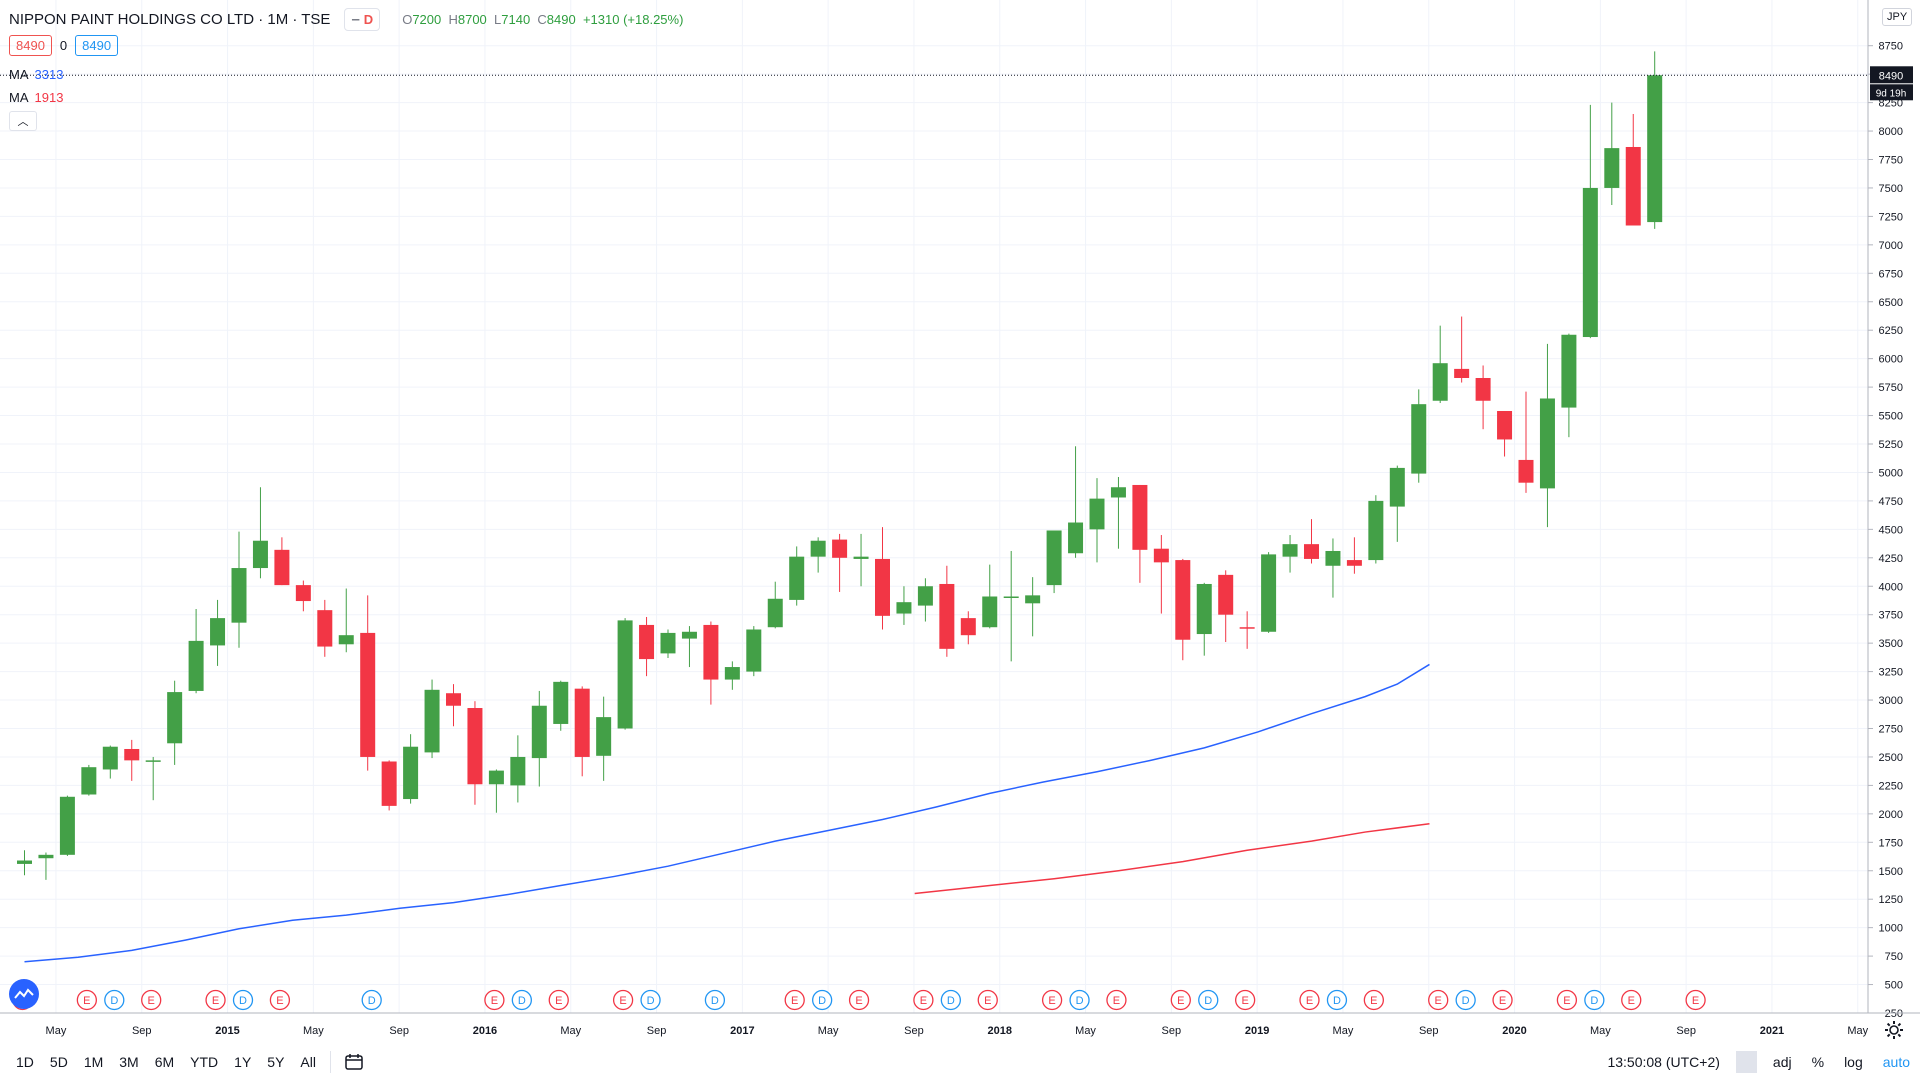 This screenshot has height=1080, width=1920. Describe the element at coordinates (308, 1061) in the screenshot. I see `range-button-all: All` at that location.